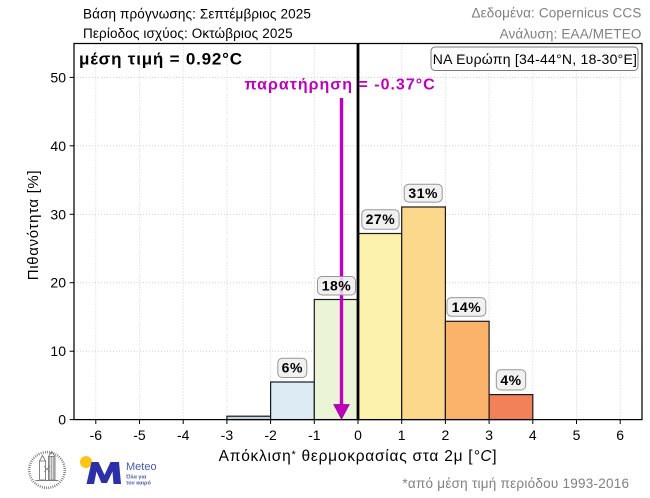  What do you see at coordinates (423, 193) in the screenshot?
I see `svg-text: 31%` at bounding box center [423, 193].